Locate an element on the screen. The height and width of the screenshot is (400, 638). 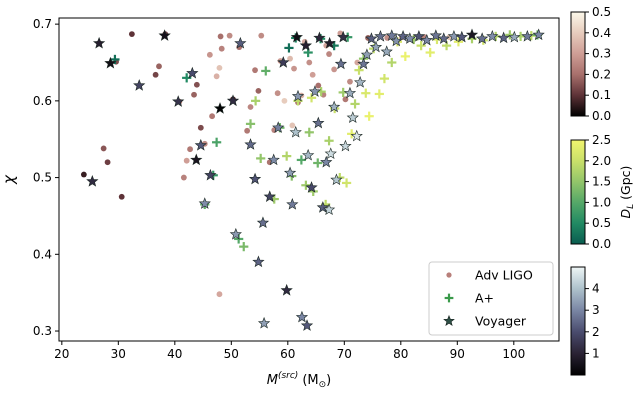
colorbar-tick-label: 0.4 is located at coordinates (601, 33).